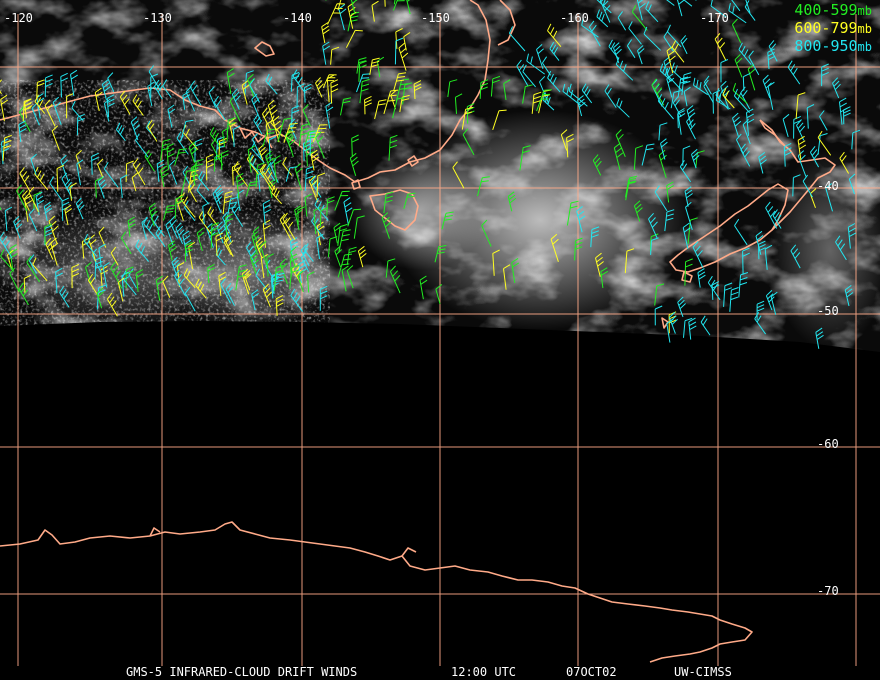 This screenshot has height=680, width=880. I want to click on legend-unit: mb, so click(864, 47).